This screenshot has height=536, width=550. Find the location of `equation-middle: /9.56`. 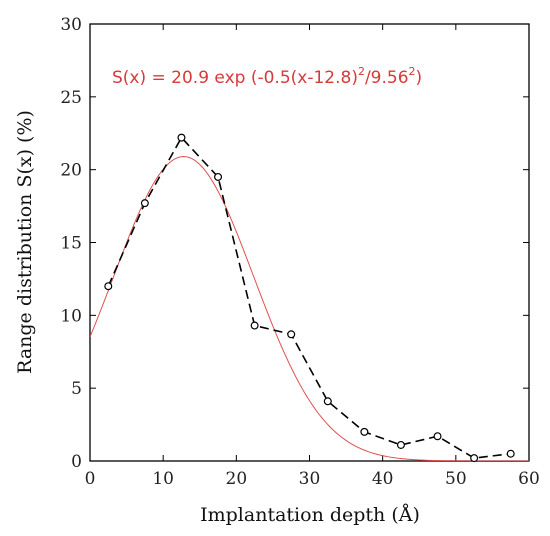

equation-middle: /9.56 is located at coordinates (387, 78).